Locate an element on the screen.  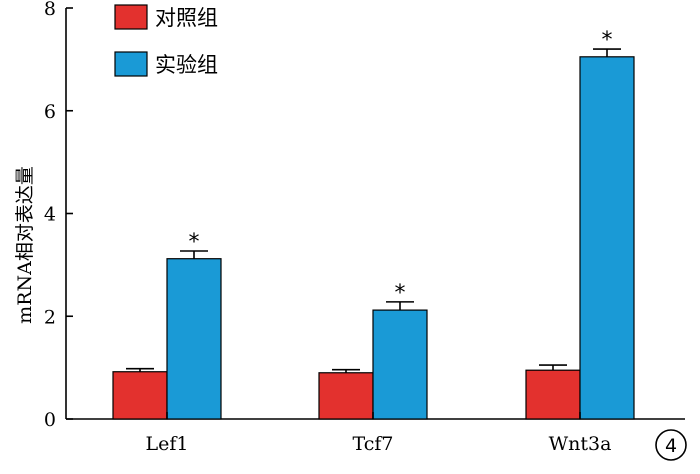
y-tick-label: 8 is located at coordinates (50, 10).